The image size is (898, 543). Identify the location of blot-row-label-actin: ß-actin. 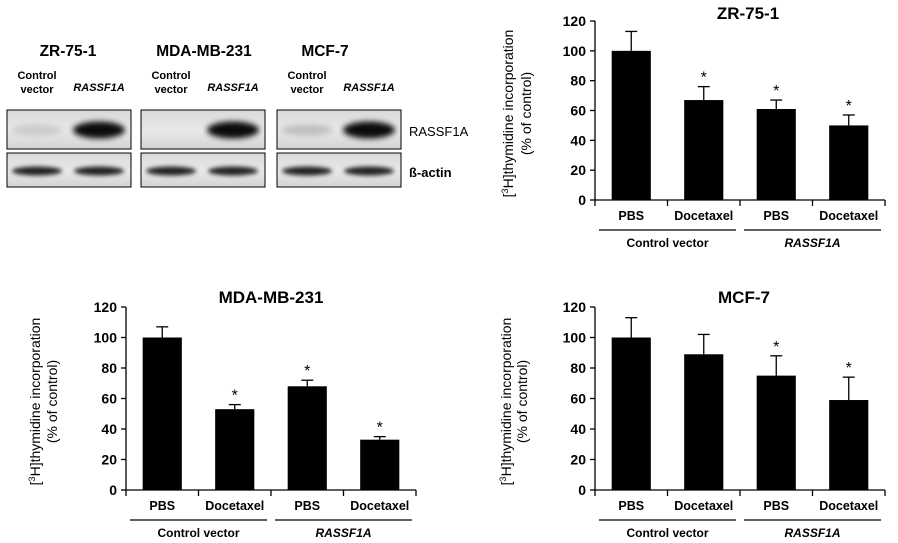
(430, 172).